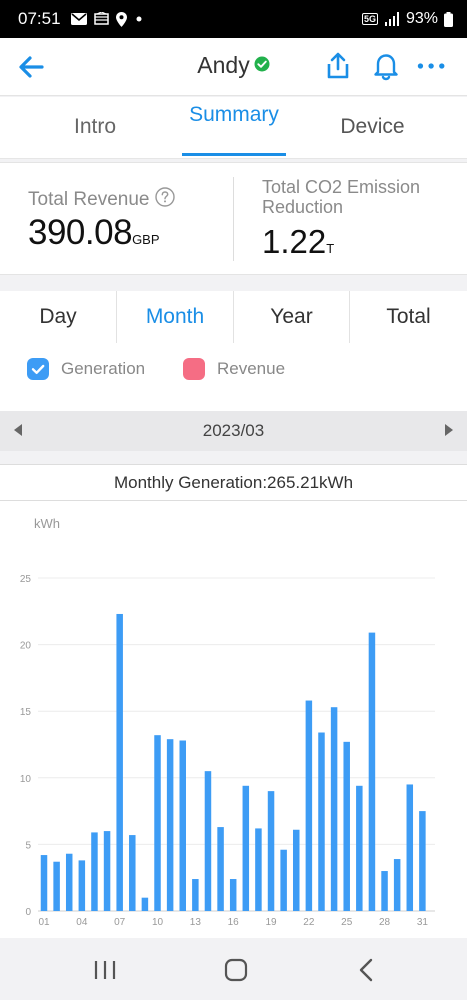 The image size is (467, 1000). What do you see at coordinates (121, 19) in the screenshot?
I see `location-icon` at bounding box center [121, 19].